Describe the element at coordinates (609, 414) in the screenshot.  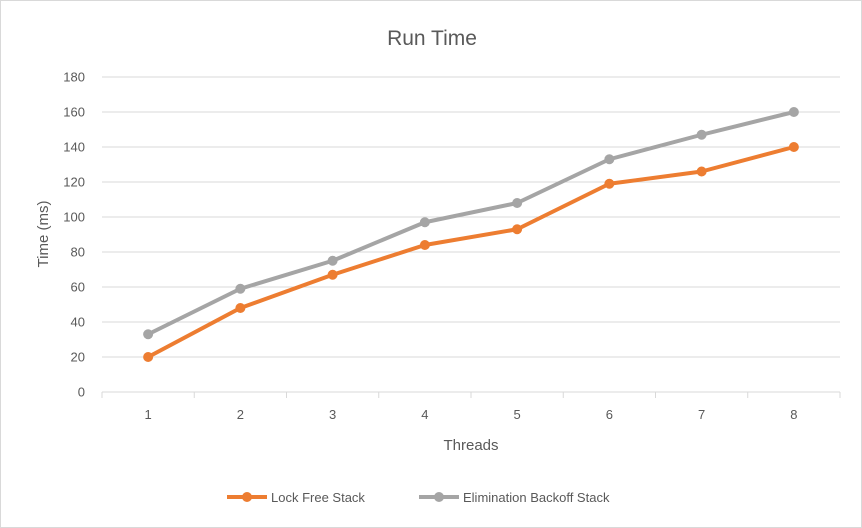
I see `x-tick-label: 6` at that location.